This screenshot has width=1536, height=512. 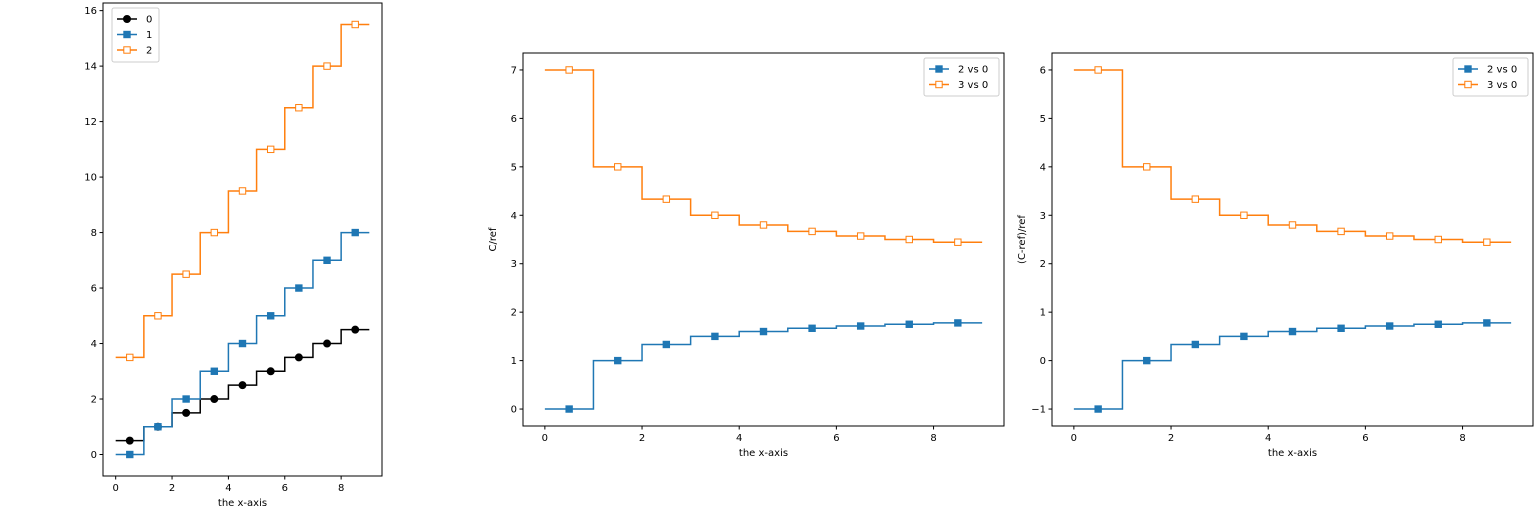 I want to click on legend-entry-label: 1, so click(x=149, y=35).